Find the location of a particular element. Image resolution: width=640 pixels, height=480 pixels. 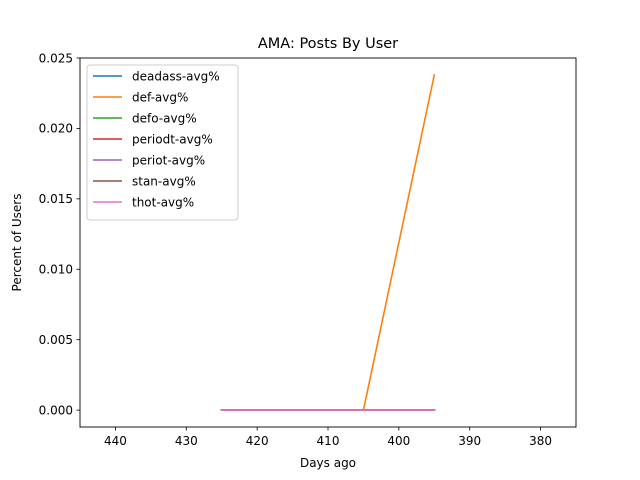

legend-label: periot-avg% is located at coordinates (168, 160).